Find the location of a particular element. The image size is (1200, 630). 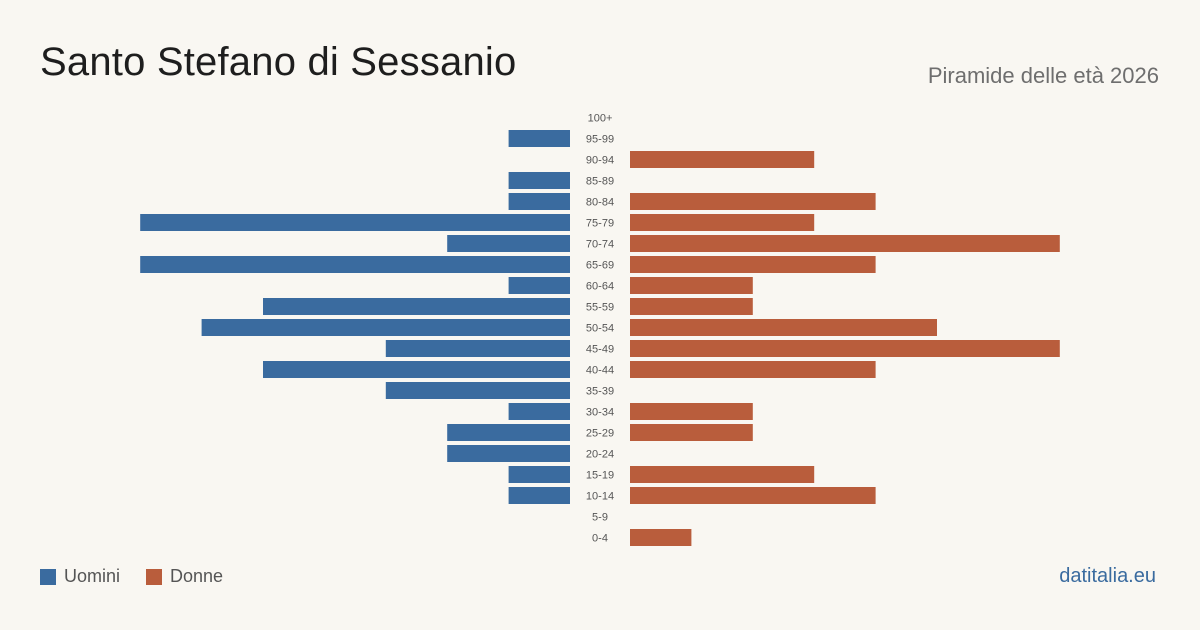

age-label-15-19: 15-19 is located at coordinates (600, 476).